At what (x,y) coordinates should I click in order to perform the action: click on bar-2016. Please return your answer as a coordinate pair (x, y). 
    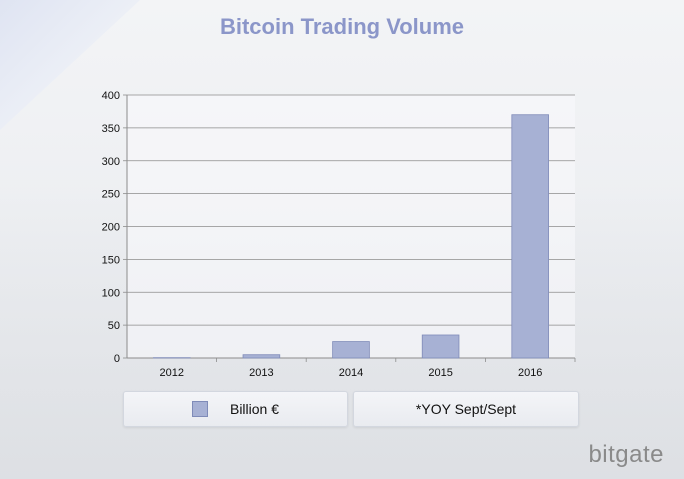
    Looking at the image, I should click on (530, 236).